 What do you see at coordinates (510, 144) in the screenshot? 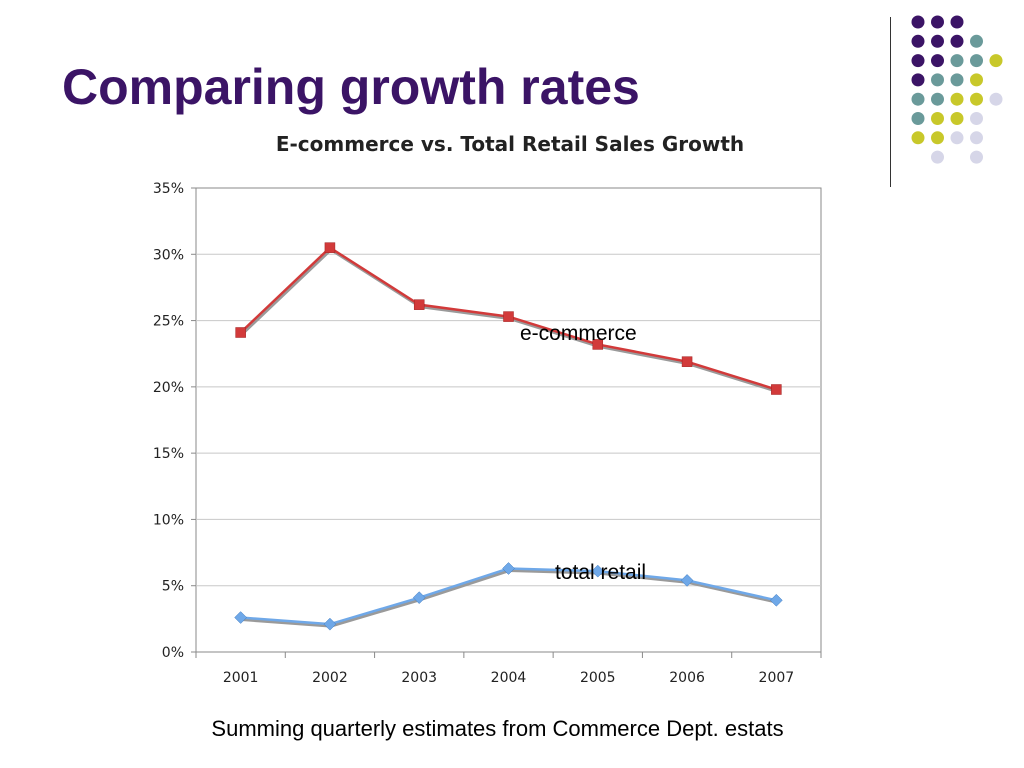
I see `chart-title: E-commerce vs. Total Retail Sales Growth` at bounding box center [510, 144].